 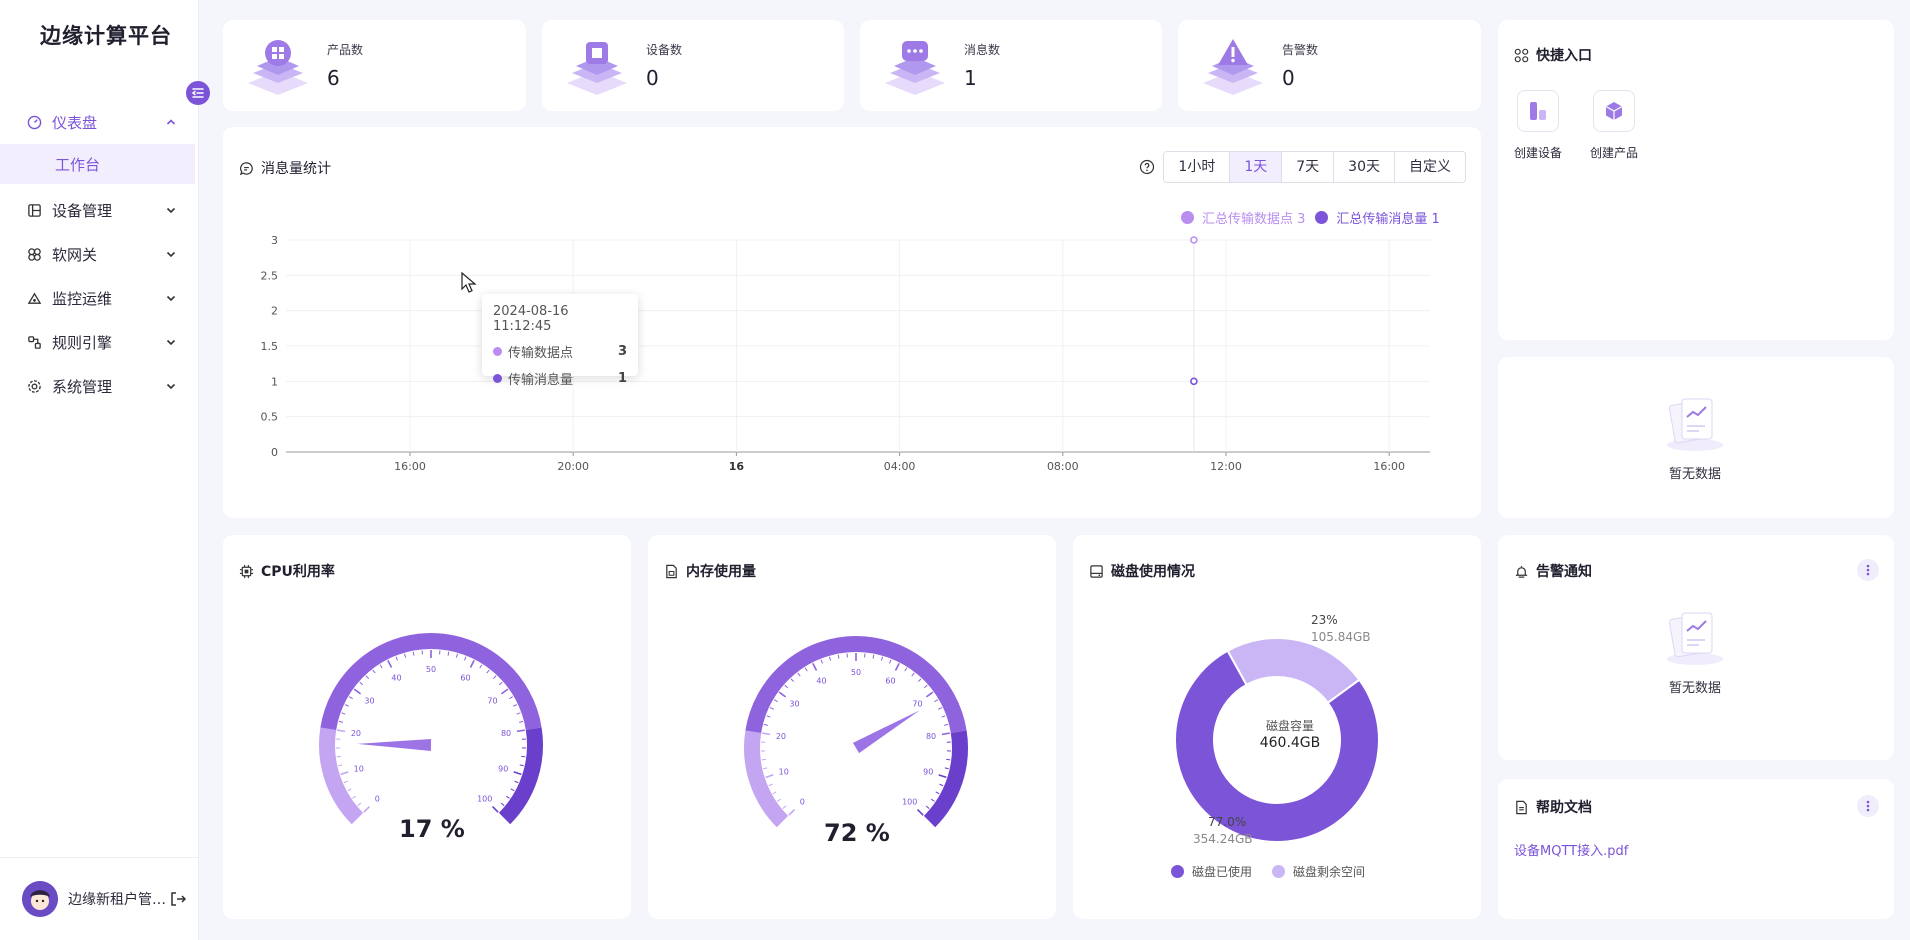 I want to click on sidebar-item-device: 设备管理, so click(x=99, y=210).